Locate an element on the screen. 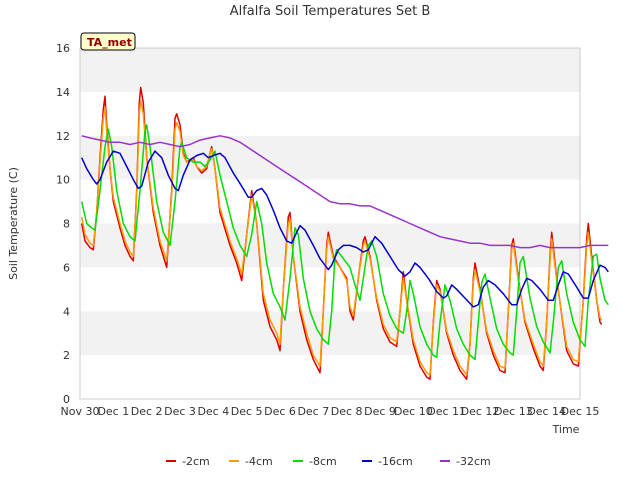 This screenshot has width=640, height=480. legend-label: -16cm is located at coordinates (395, 461).